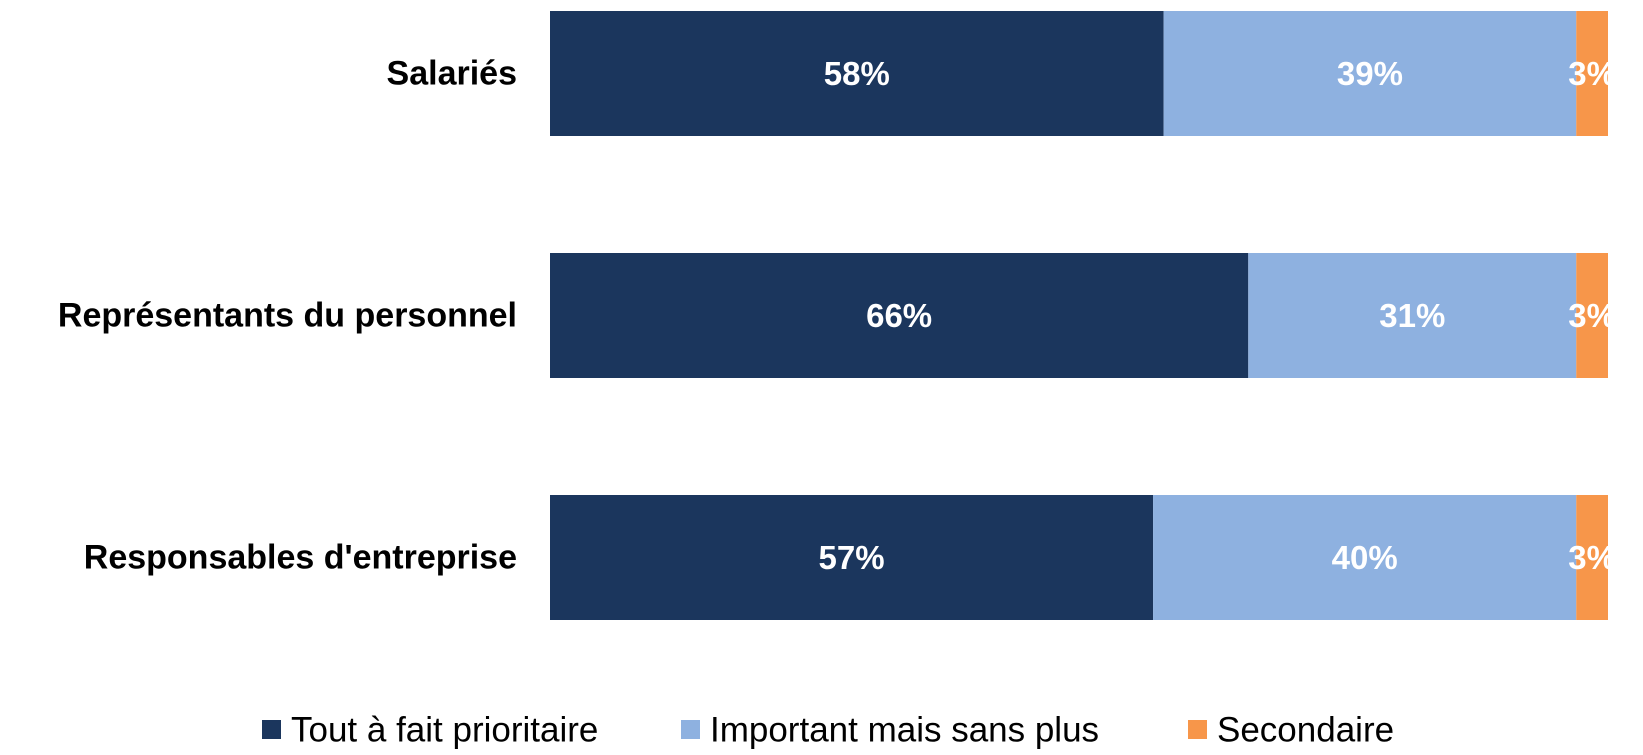 Image resolution: width=1643 pixels, height=755 pixels. What do you see at coordinates (904, 730) in the screenshot?
I see `legend-label-1: Important mais sans plus` at bounding box center [904, 730].